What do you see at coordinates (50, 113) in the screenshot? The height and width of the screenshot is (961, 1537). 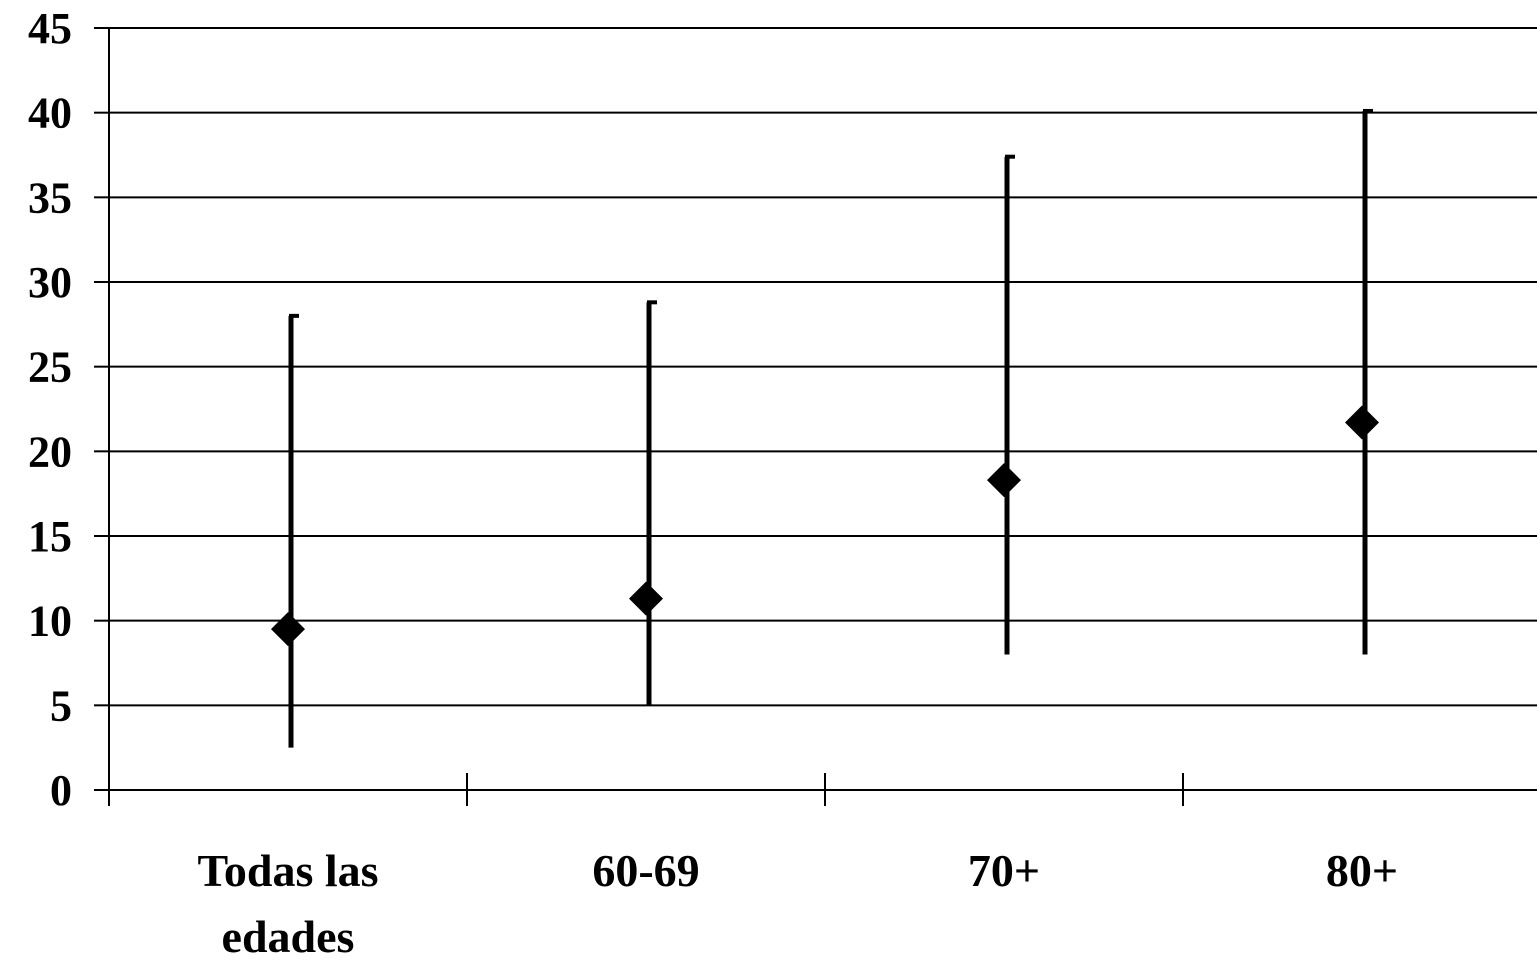 I see `y-tick-label: 40` at bounding box center [50, 113].